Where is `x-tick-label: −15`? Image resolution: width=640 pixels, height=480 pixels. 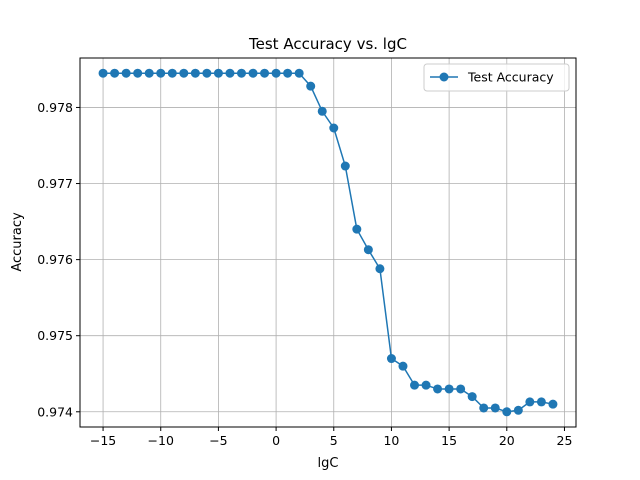 x-tick-label: −15 is located at coordinates (103, 440).